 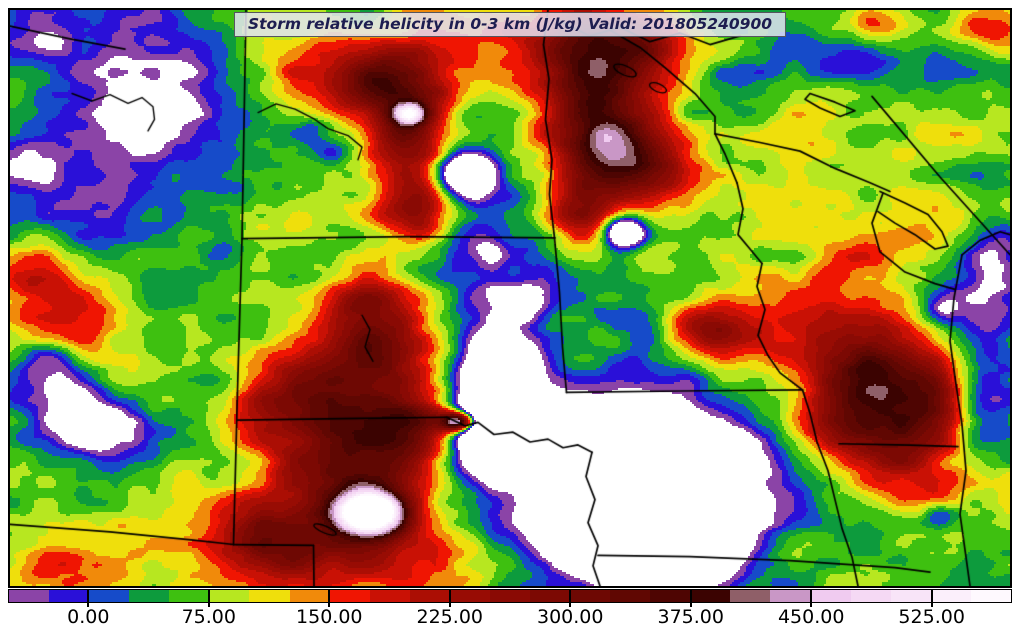 What do you see at coordinates (690, 617) in the screenshot?
I see `colorbar-tick-label: 375.00` at bounding box center [690, 617].